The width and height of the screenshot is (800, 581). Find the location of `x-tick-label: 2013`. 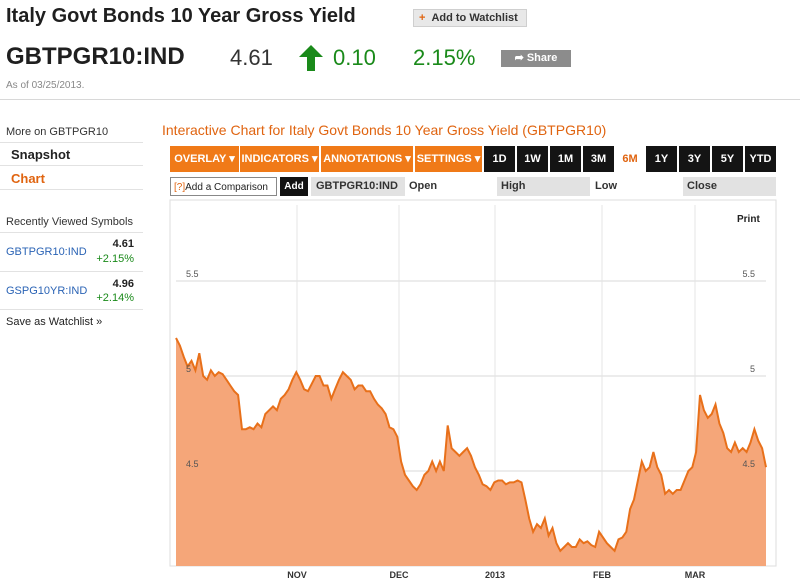

x-tick-label: 2013 is located at coordinates (495, 575).